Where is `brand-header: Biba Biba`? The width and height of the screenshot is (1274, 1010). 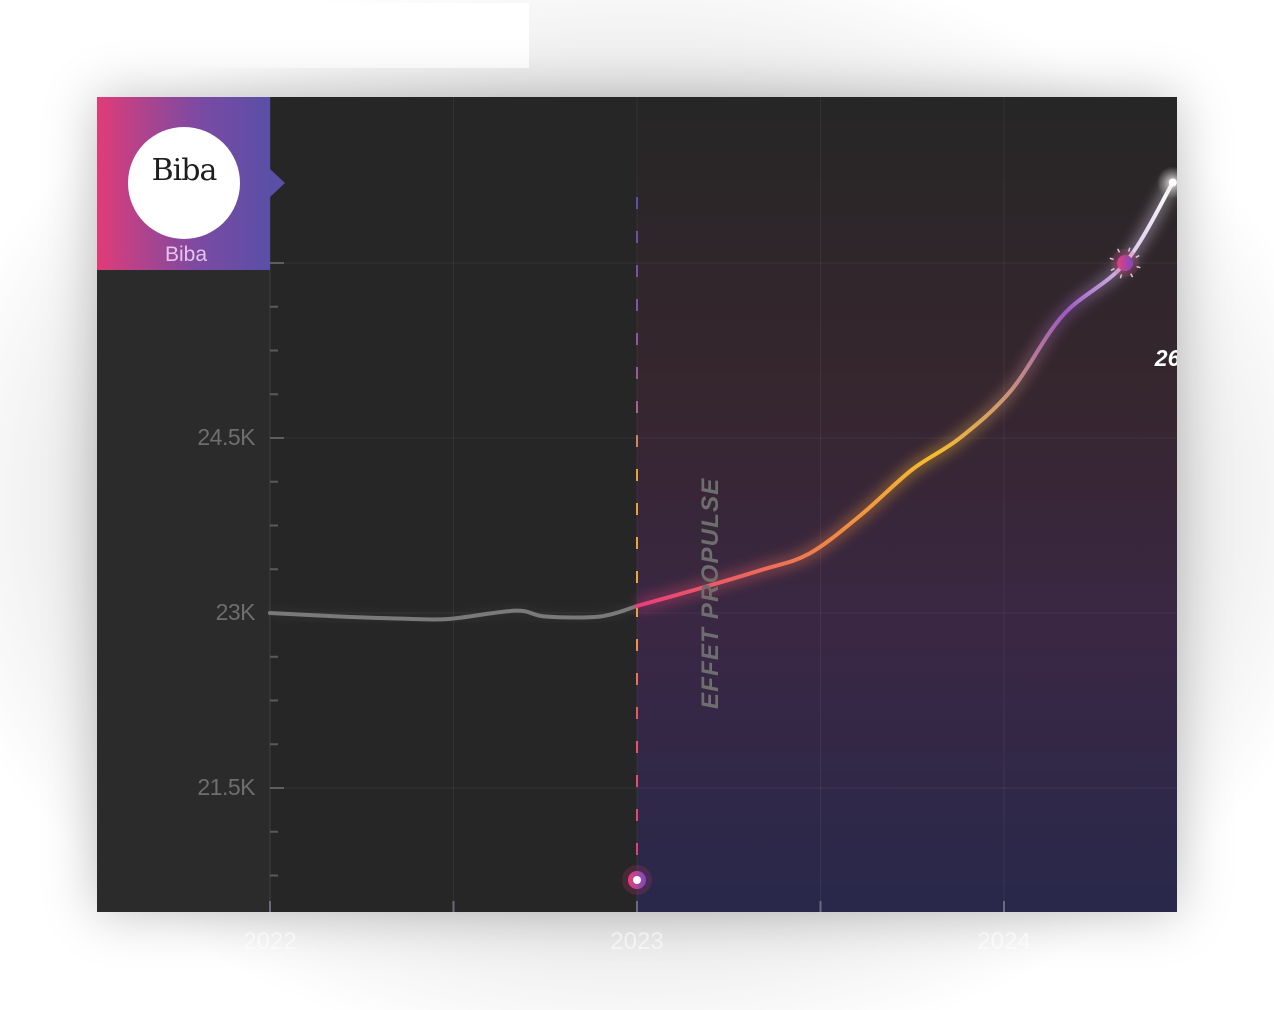 brand-header: Biba Biba is located at coordinates (183, 183).